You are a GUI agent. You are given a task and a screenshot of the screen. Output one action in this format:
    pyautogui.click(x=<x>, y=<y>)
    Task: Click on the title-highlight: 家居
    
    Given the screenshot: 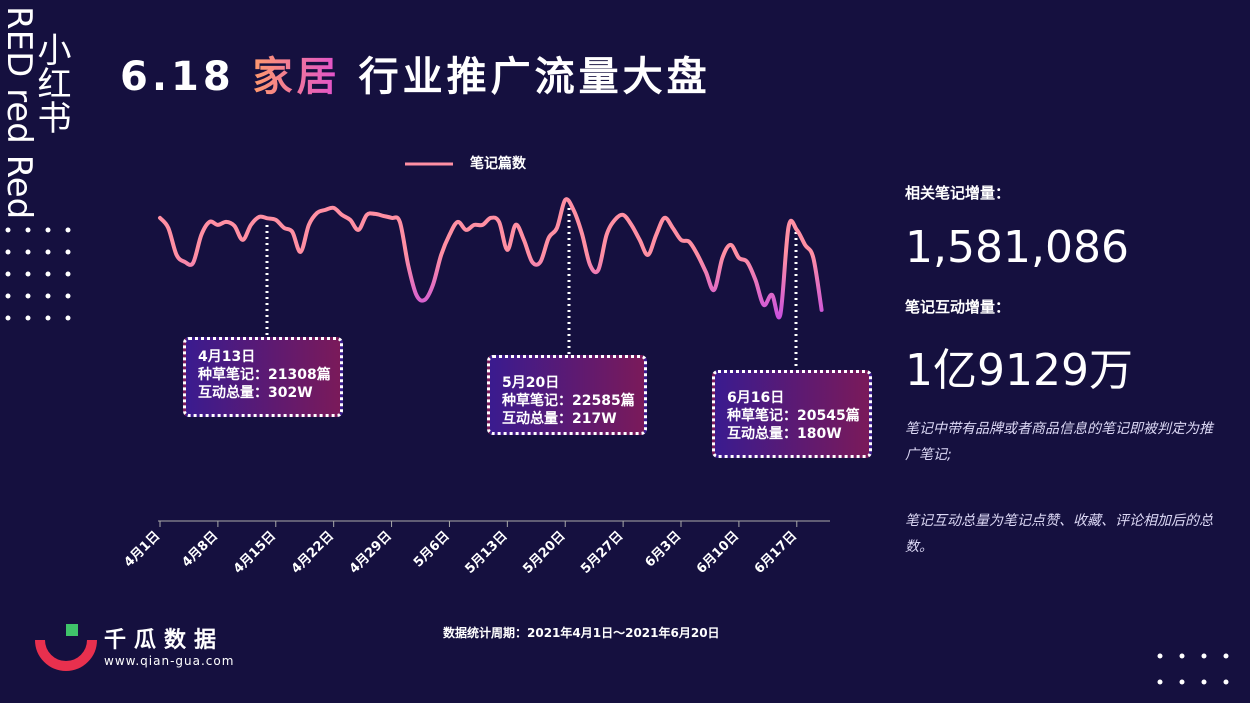 What is the action you would take?
    pyautogui.click(x=296, y=77)
    